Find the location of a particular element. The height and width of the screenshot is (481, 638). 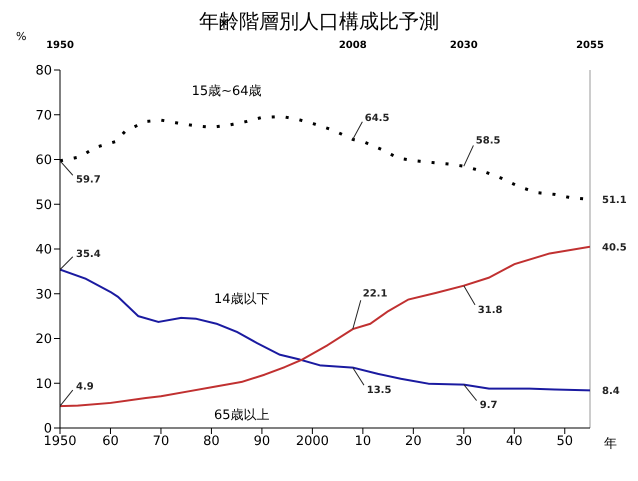

y-tick-label: 70 is located at coordinates (43, 116).